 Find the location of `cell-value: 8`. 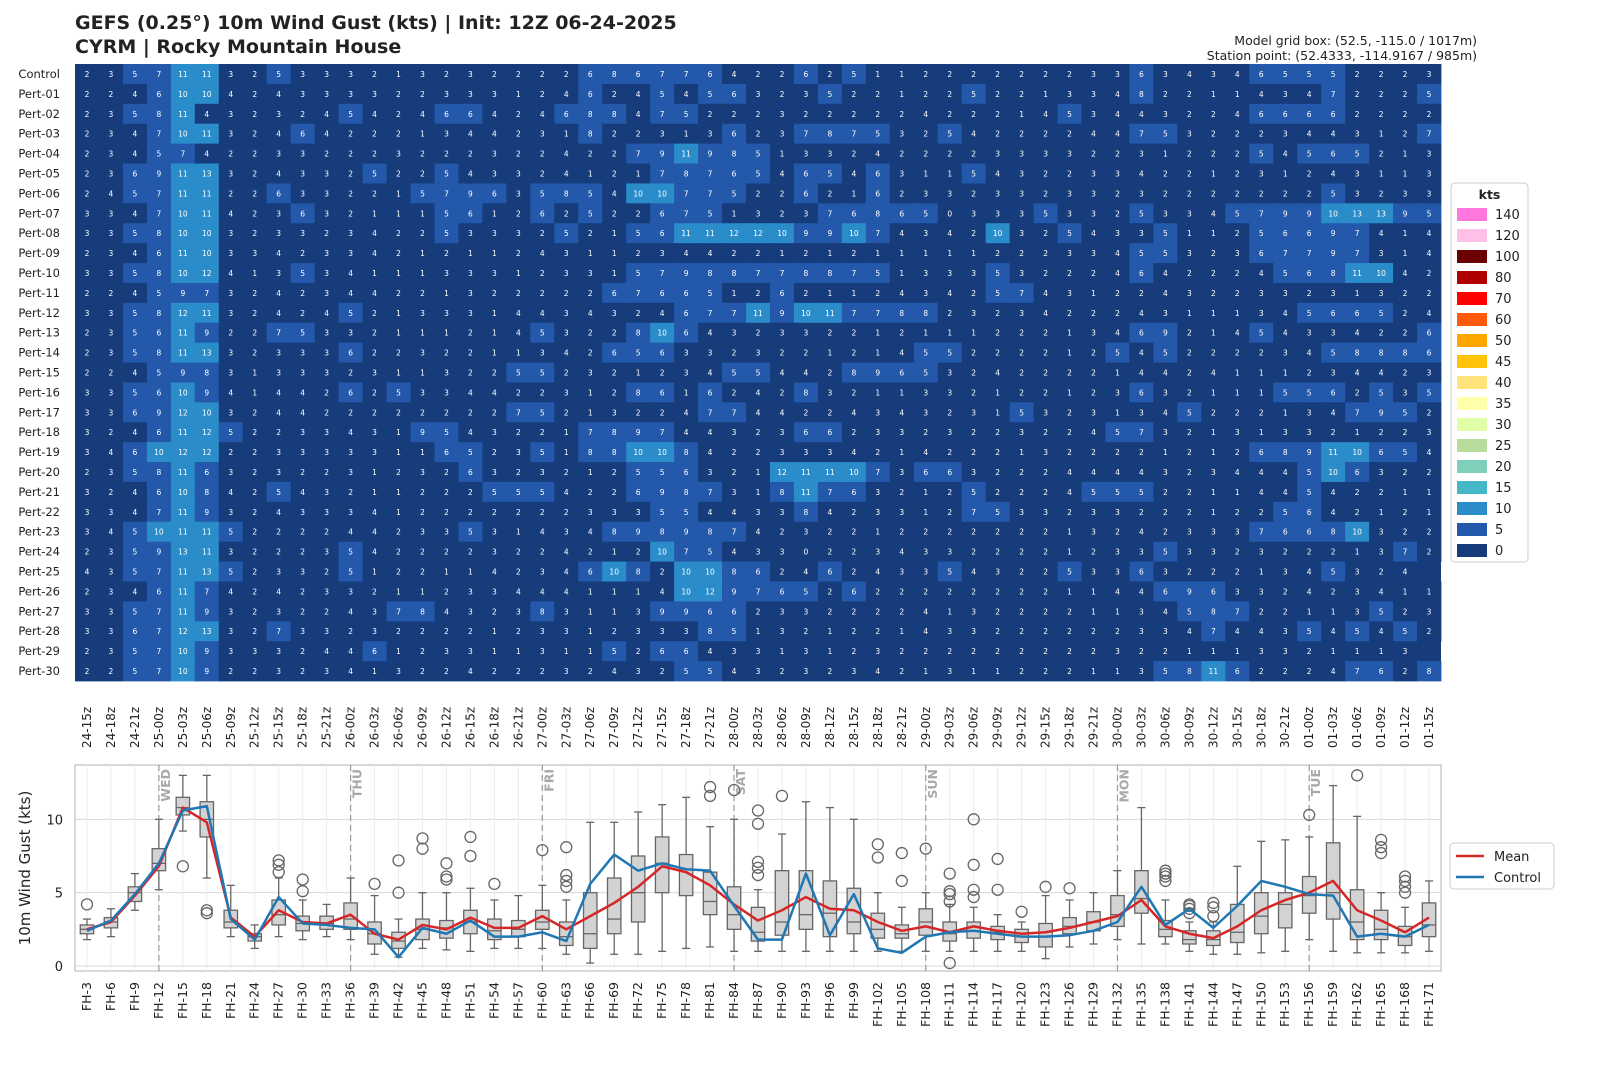

cell-value: 8 is located at coordinates (877, 213).